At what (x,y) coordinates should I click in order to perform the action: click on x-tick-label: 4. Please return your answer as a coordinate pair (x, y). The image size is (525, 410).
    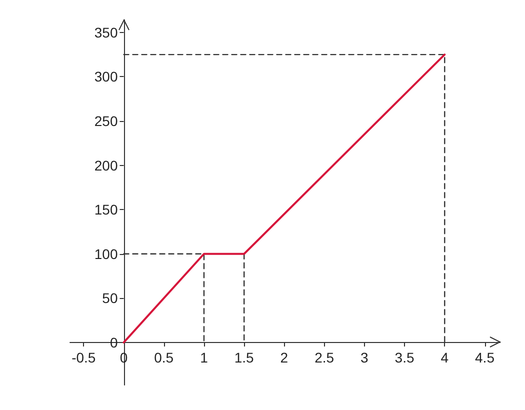
    Looking at the image, I should click on (444, 357).